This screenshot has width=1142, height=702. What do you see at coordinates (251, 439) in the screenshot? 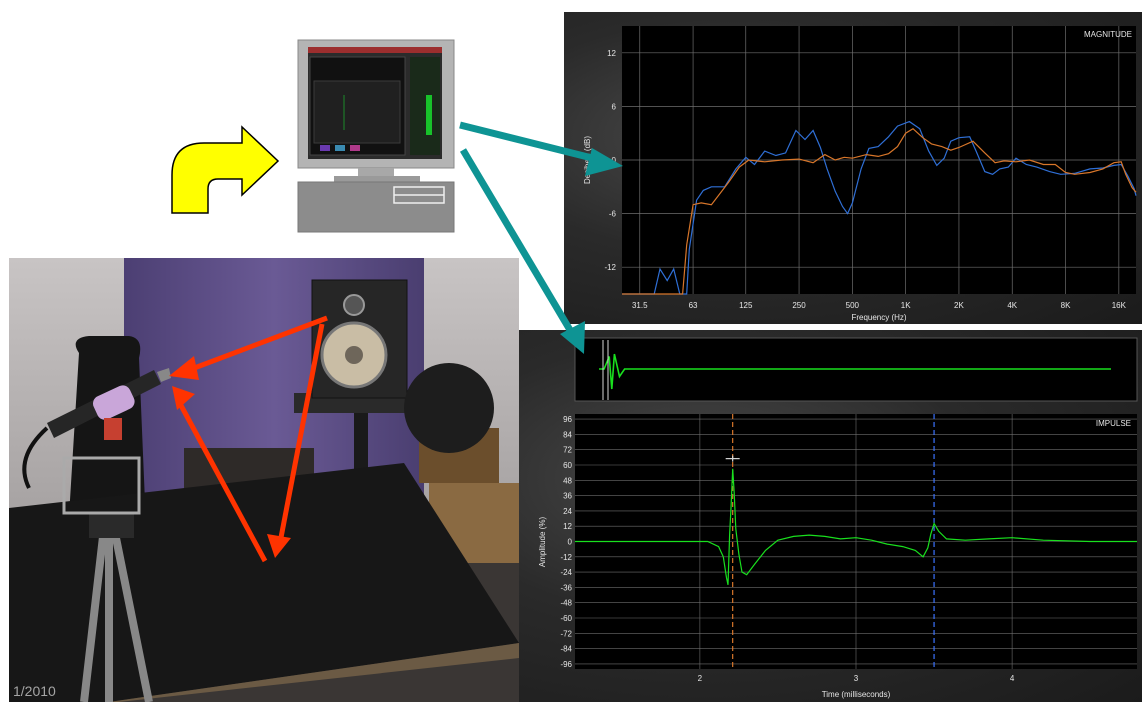
I see `red-arrows` at bounding box center [251, 439].